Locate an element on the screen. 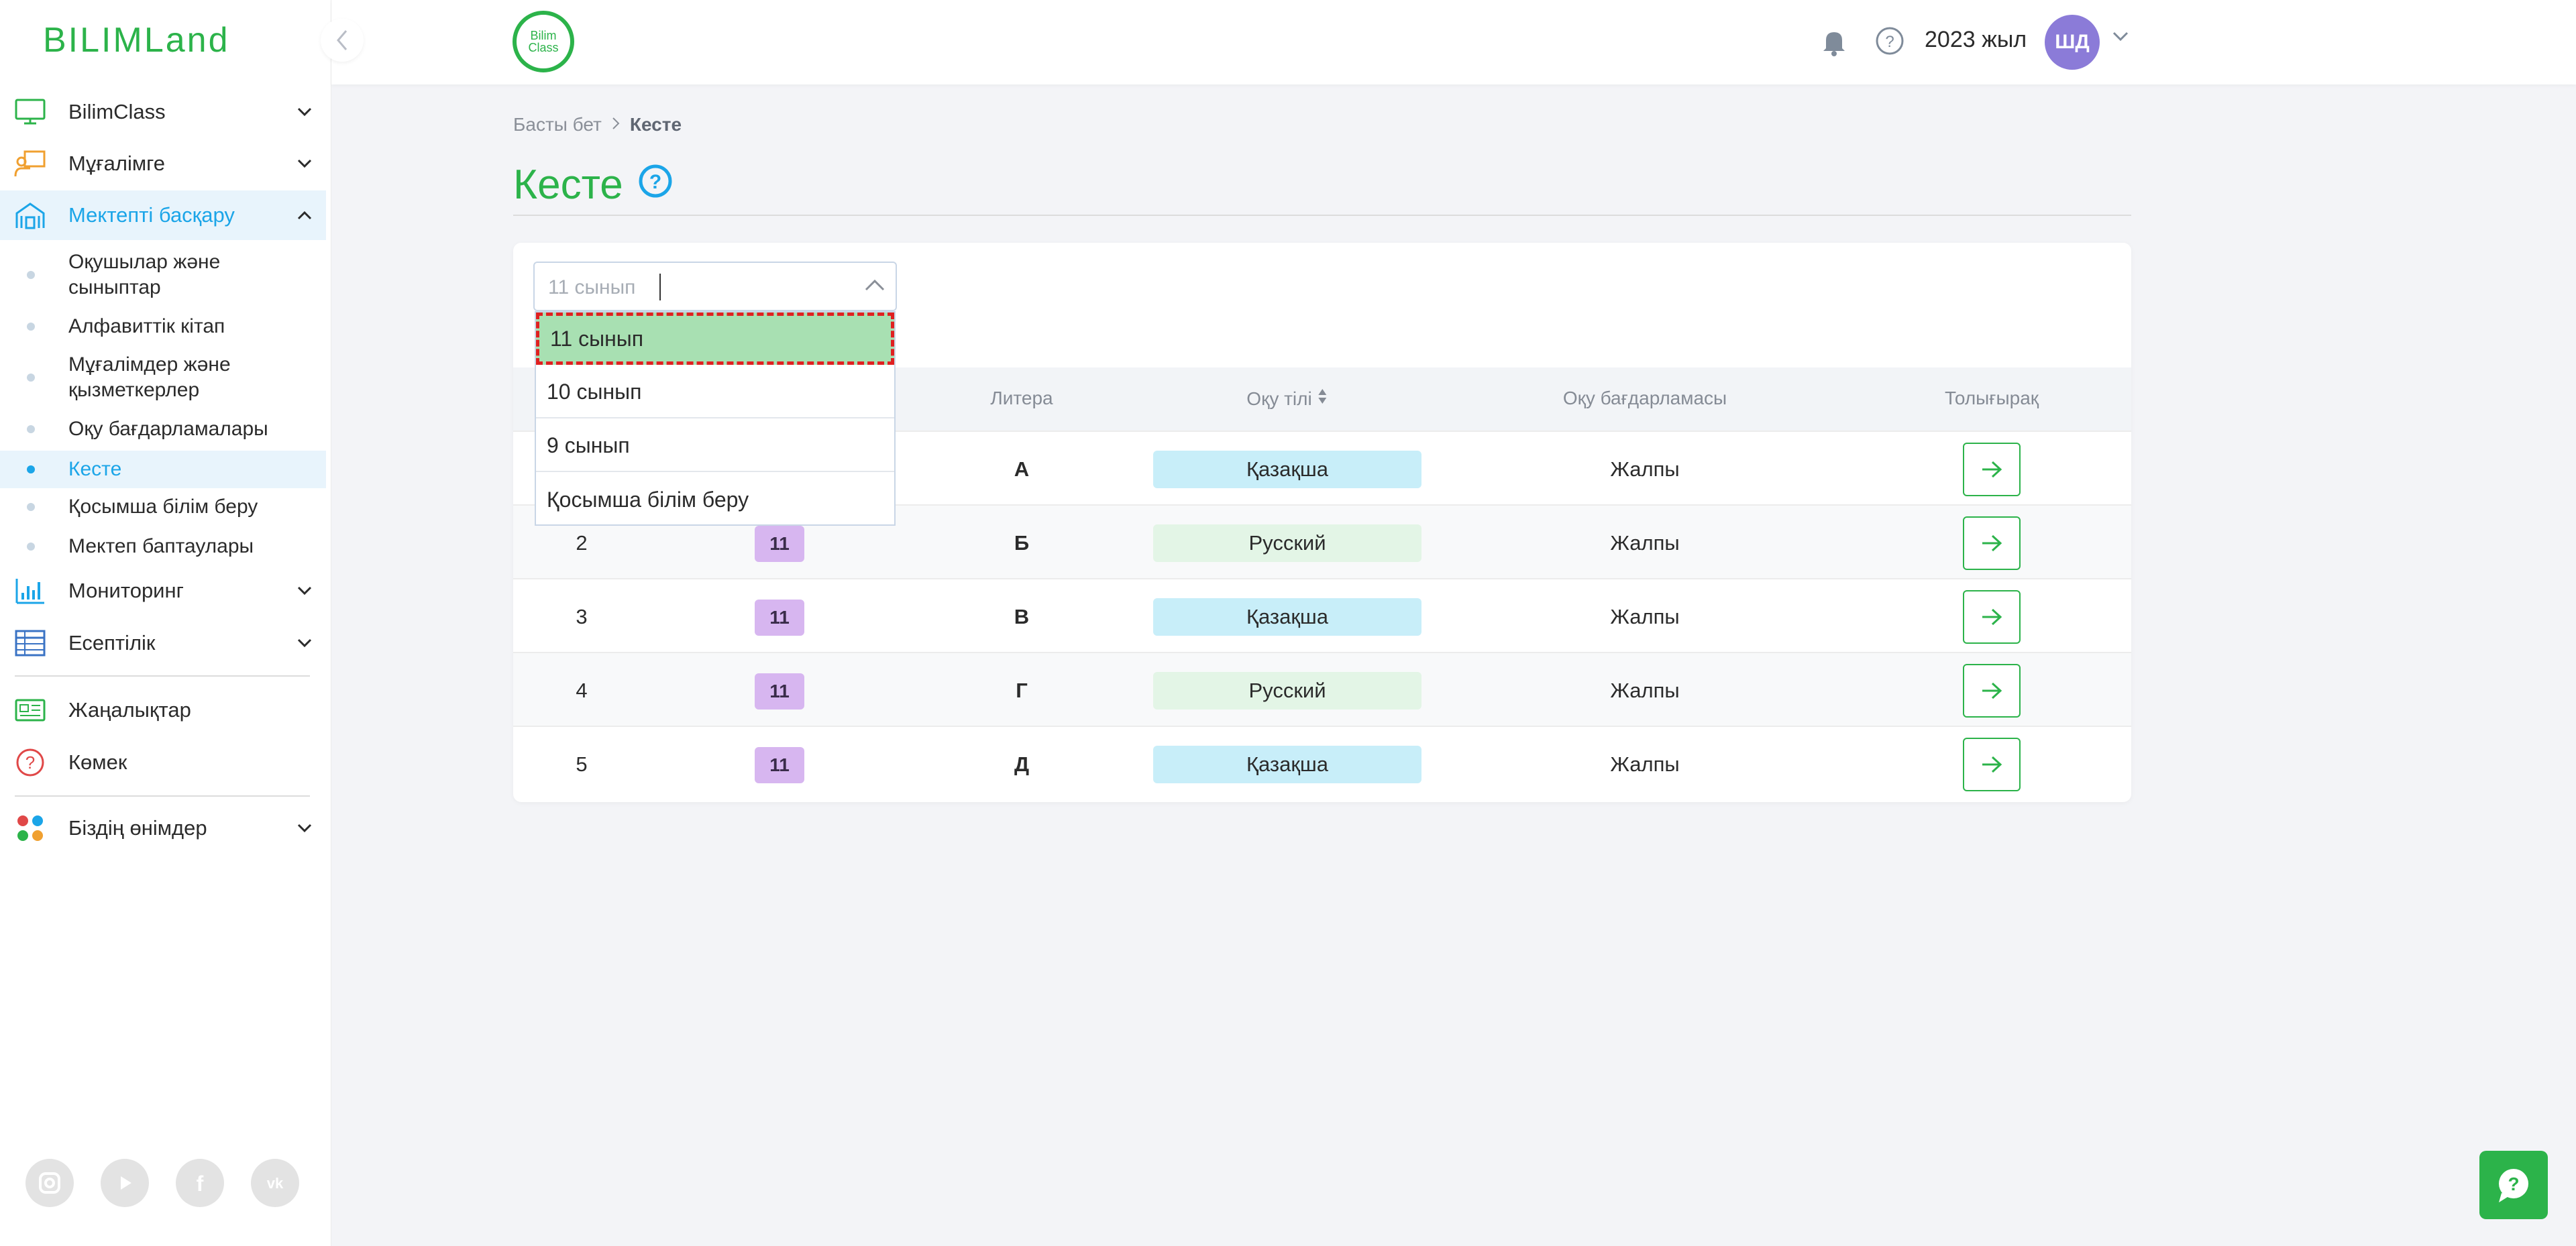 The width and height of the screenshot is (2576, 1246). help-chat-button: ? is located at coordinates (2513, 1185).